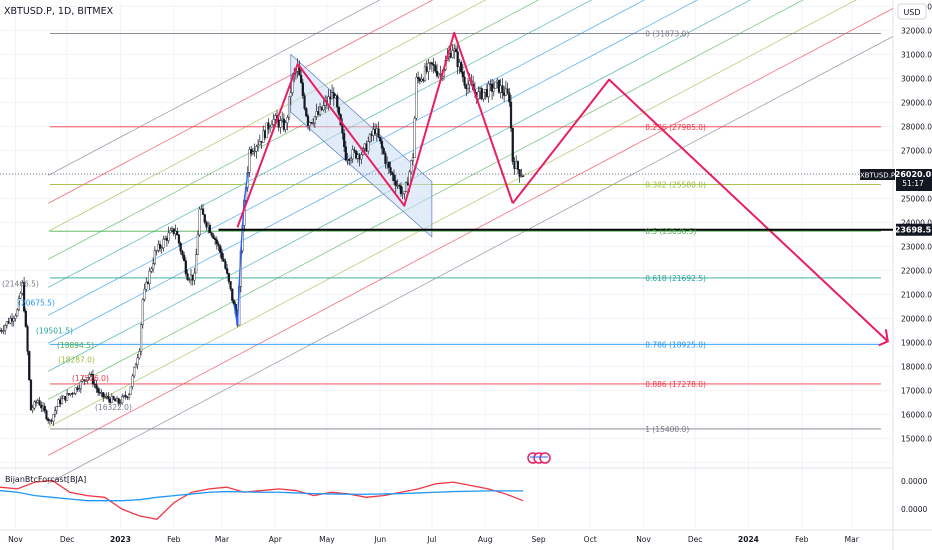 The width and height of the screenshot is (932, 550). What do you see at coordinates (916, 247) in the screenshot?
I see `price-tick-label: 23000.0` at bounding box center [916, 247].